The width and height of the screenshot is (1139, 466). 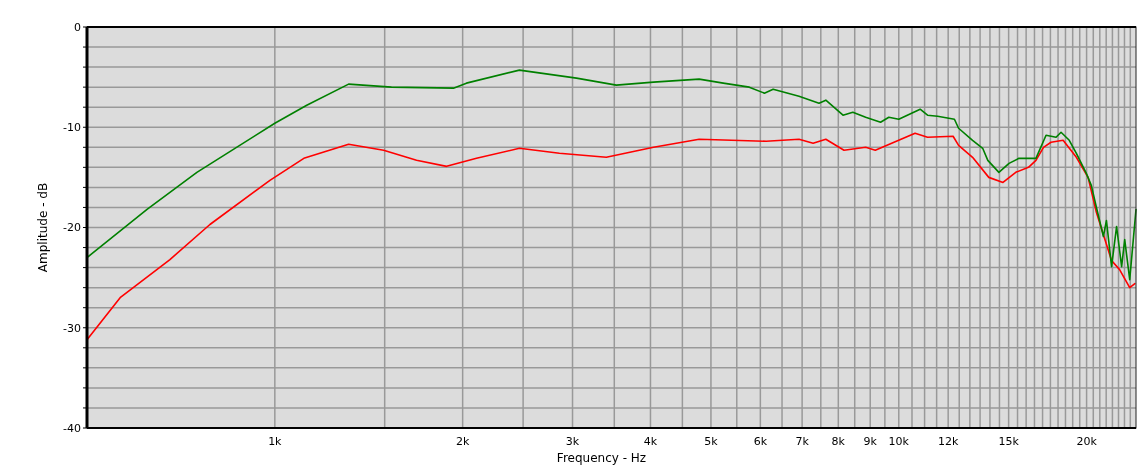 What do you see at coordinates (43, 227) in the screenshot?
I see `y-axis-title: Amplitude - dB` at bounding box center [43, 227].